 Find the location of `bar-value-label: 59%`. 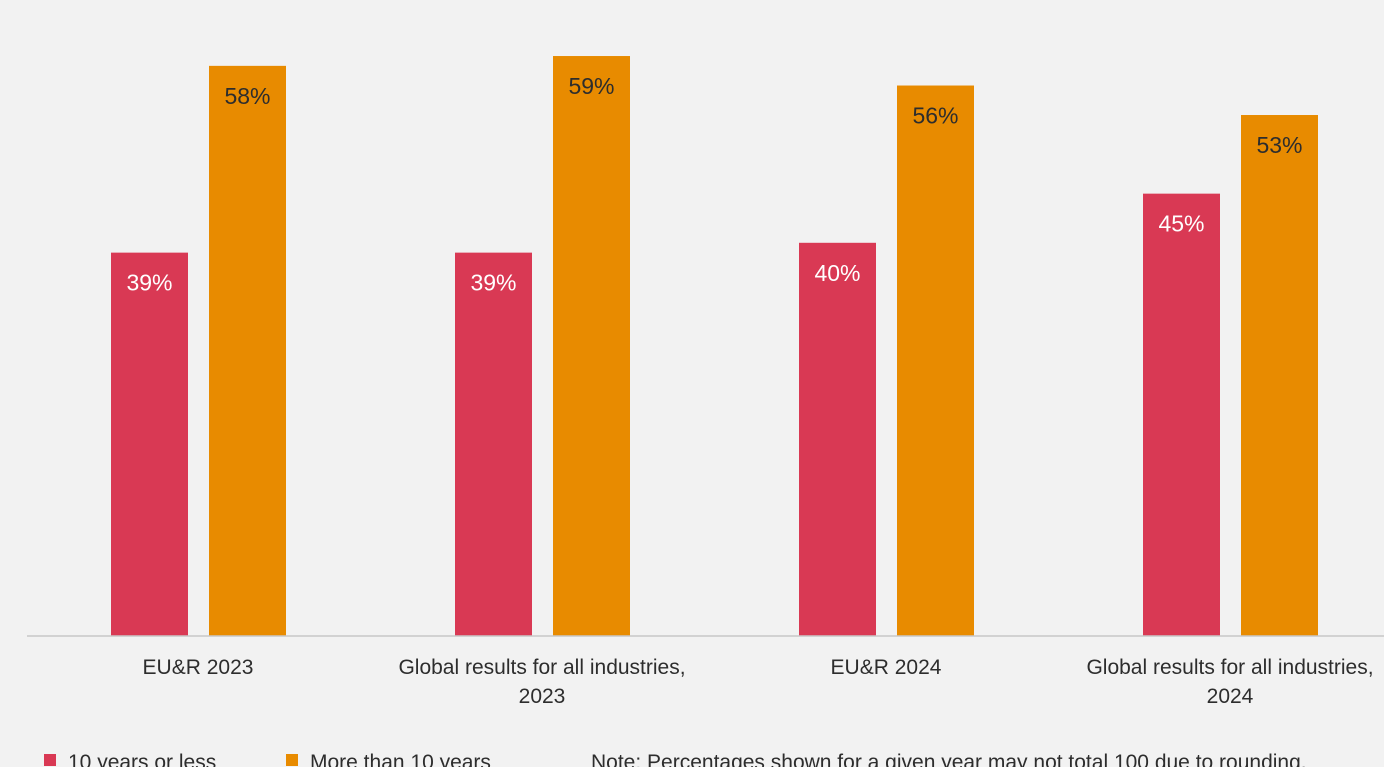

bar-value-label: 59% is located at coordinates (591, 86).